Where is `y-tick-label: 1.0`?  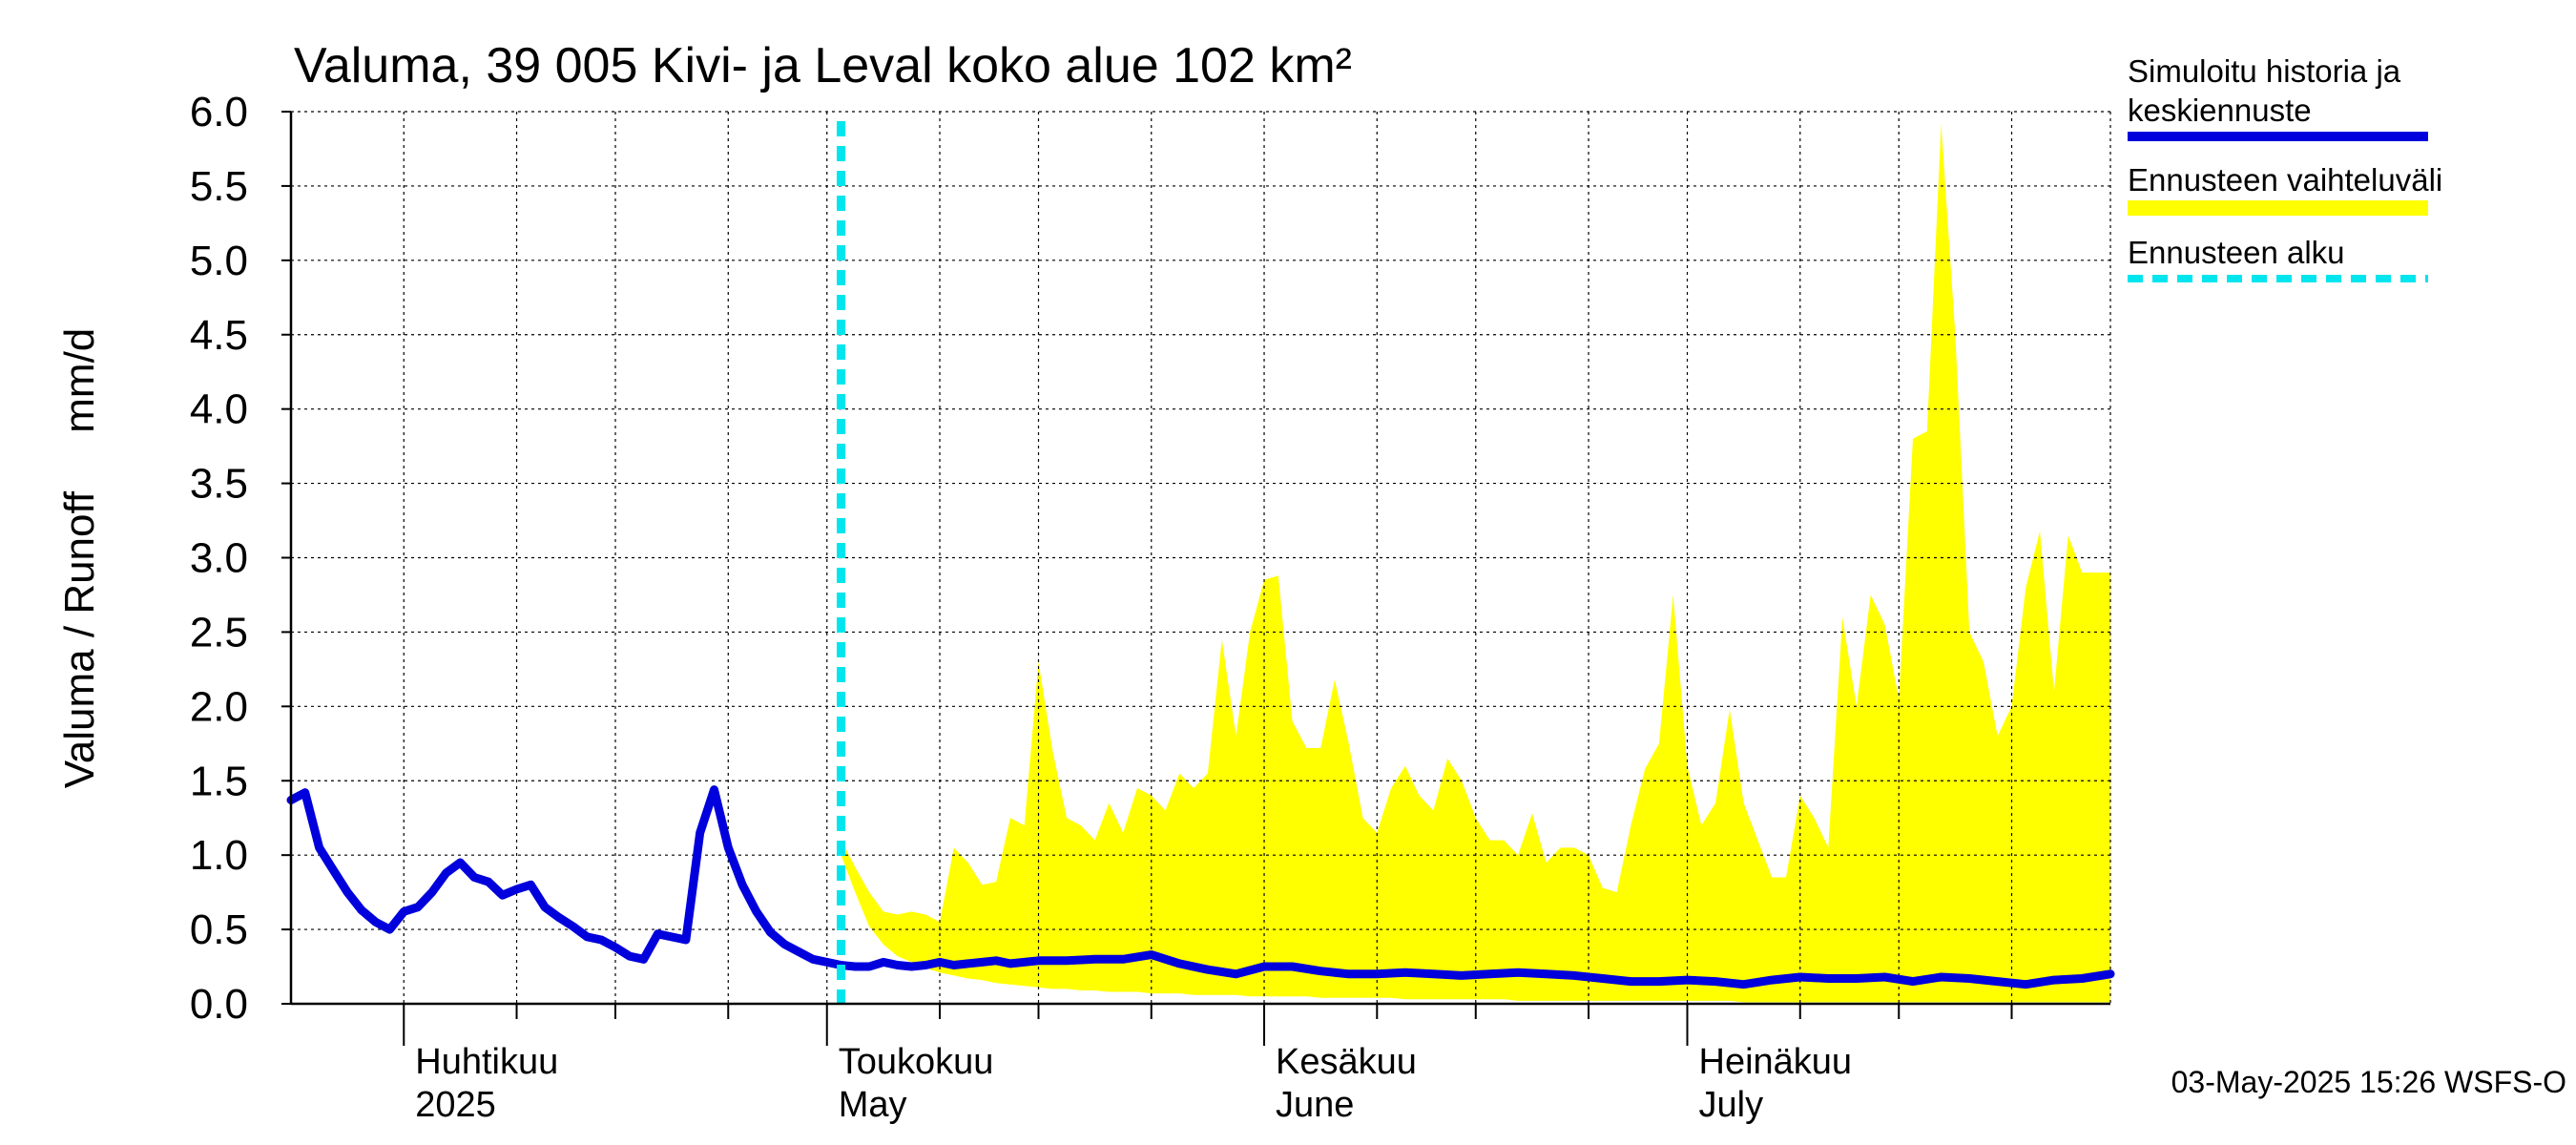 y-tick-label: 1.0 is located at coordinates (219, 855).